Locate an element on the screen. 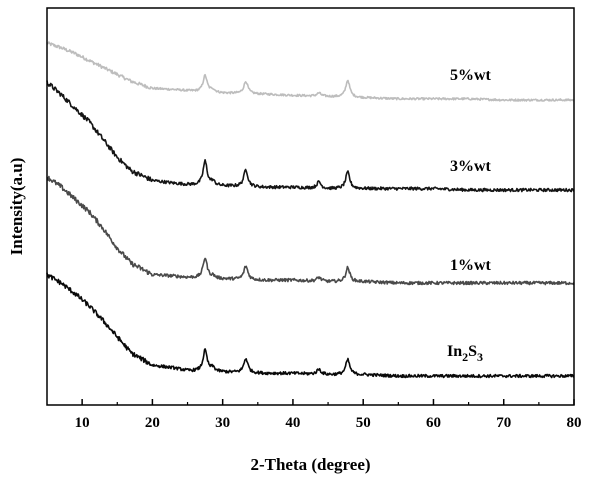 This screenshot has width=592, height=477. x-tick-label: 30 is located at coordinates (222, 423).